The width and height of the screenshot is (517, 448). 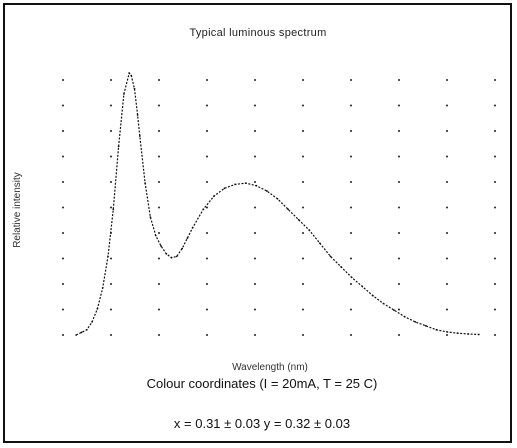 What do you see at coordinates (262, 423) in the screenshot?
I see `colour-coordinates-caption: x = 0.31 ± 0.03 y = 0.32 ± 0.03` at bounding box center [262, 423].